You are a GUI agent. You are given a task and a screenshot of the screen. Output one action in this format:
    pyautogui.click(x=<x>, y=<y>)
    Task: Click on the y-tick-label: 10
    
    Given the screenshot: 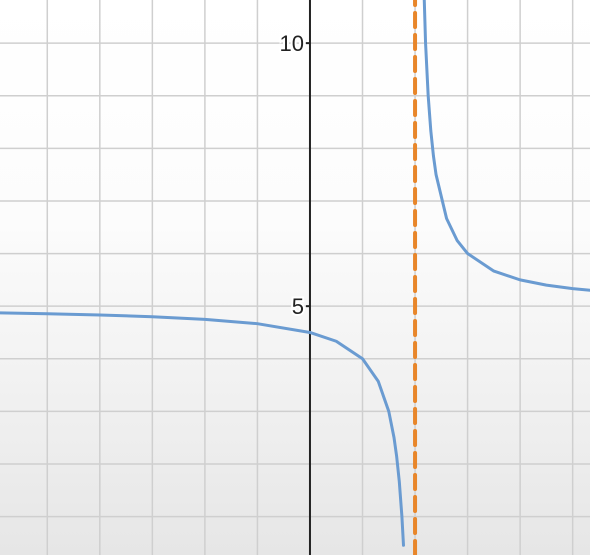 What is the action you would take?
    pyautogui.click(x=291, y=43)
    